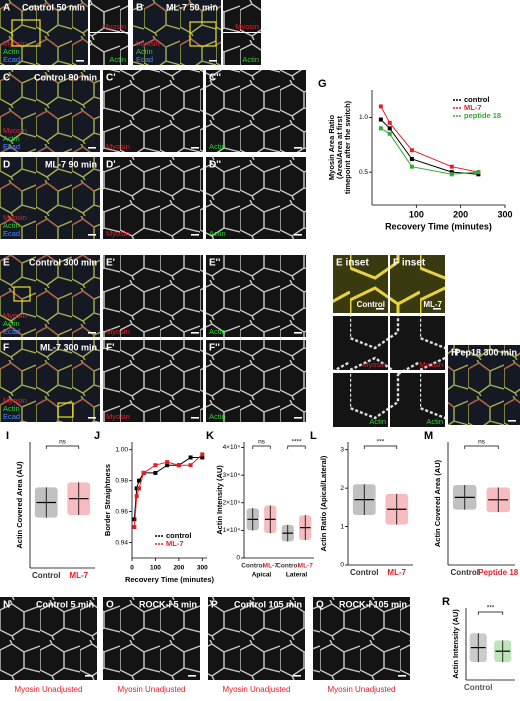  I want to click on panel-letter: C, so click(6, 78).